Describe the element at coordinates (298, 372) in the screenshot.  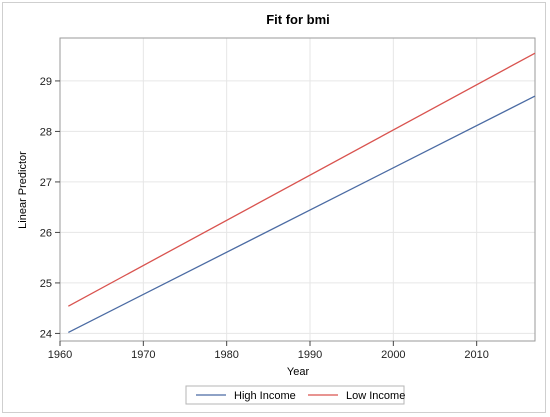
I see `x-axis-label: Year` at that location.